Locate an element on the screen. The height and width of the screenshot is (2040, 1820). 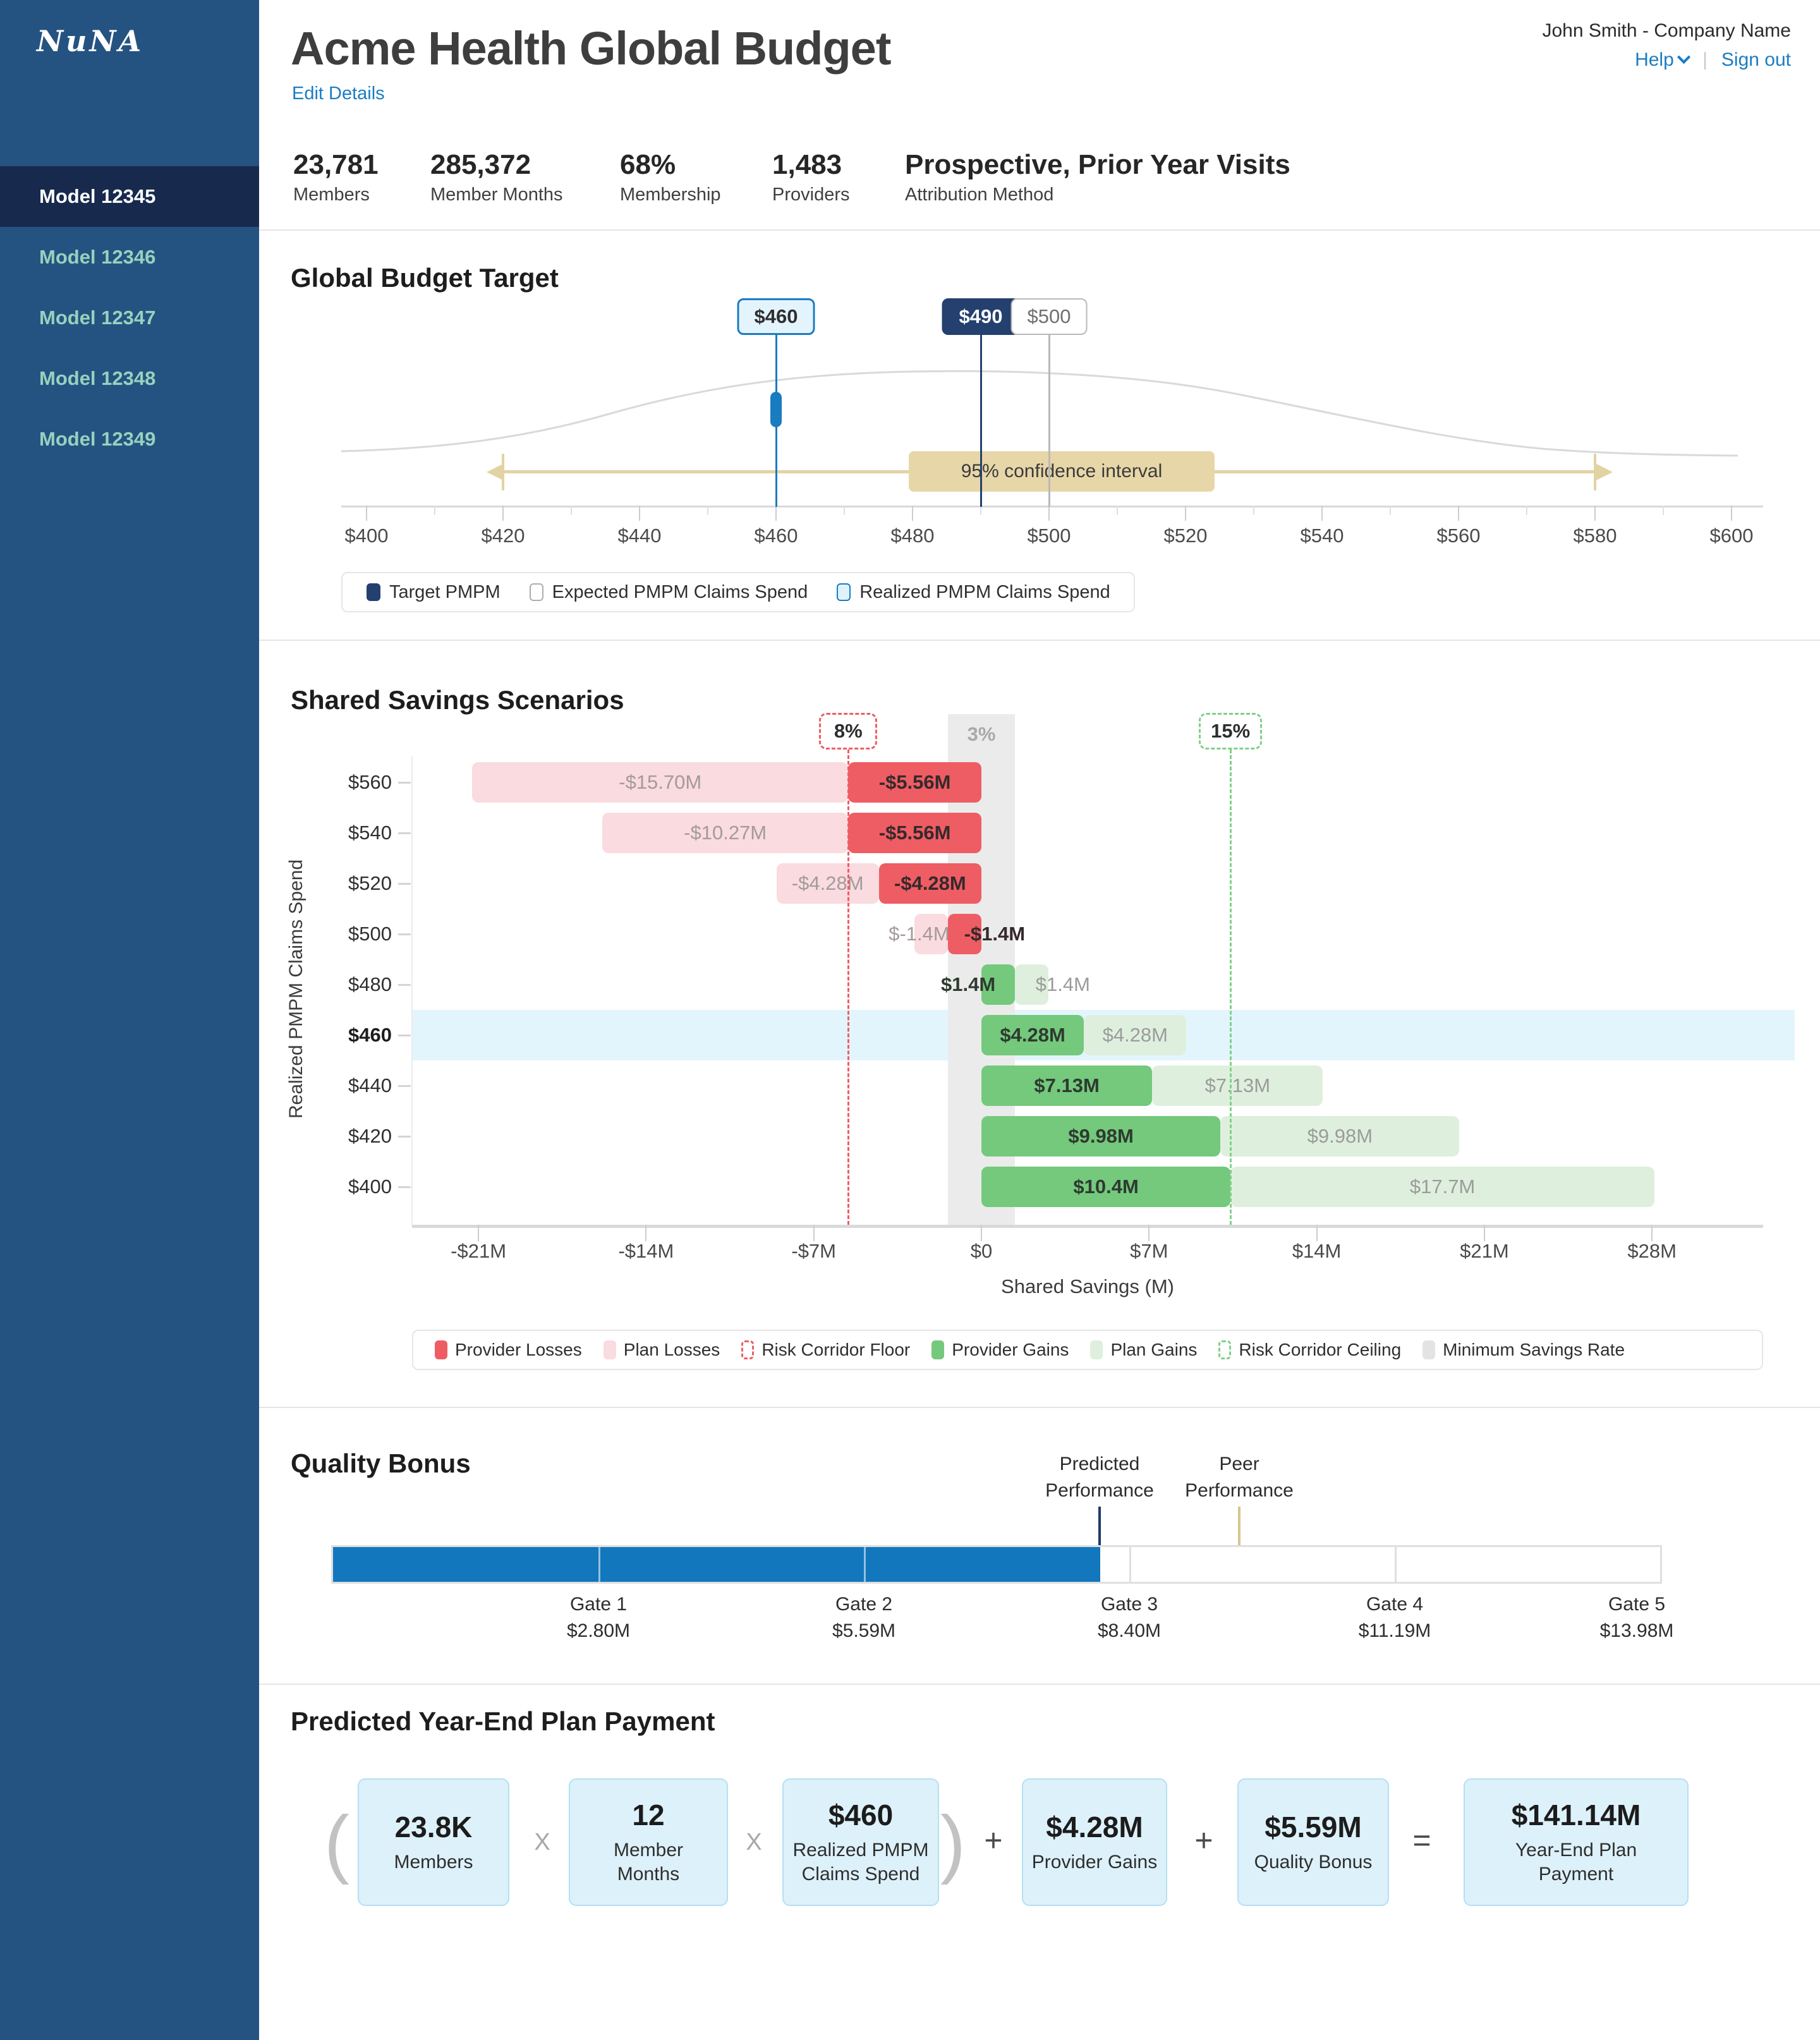
operator-open-paren: ( is located at coordinates (336, 1842).